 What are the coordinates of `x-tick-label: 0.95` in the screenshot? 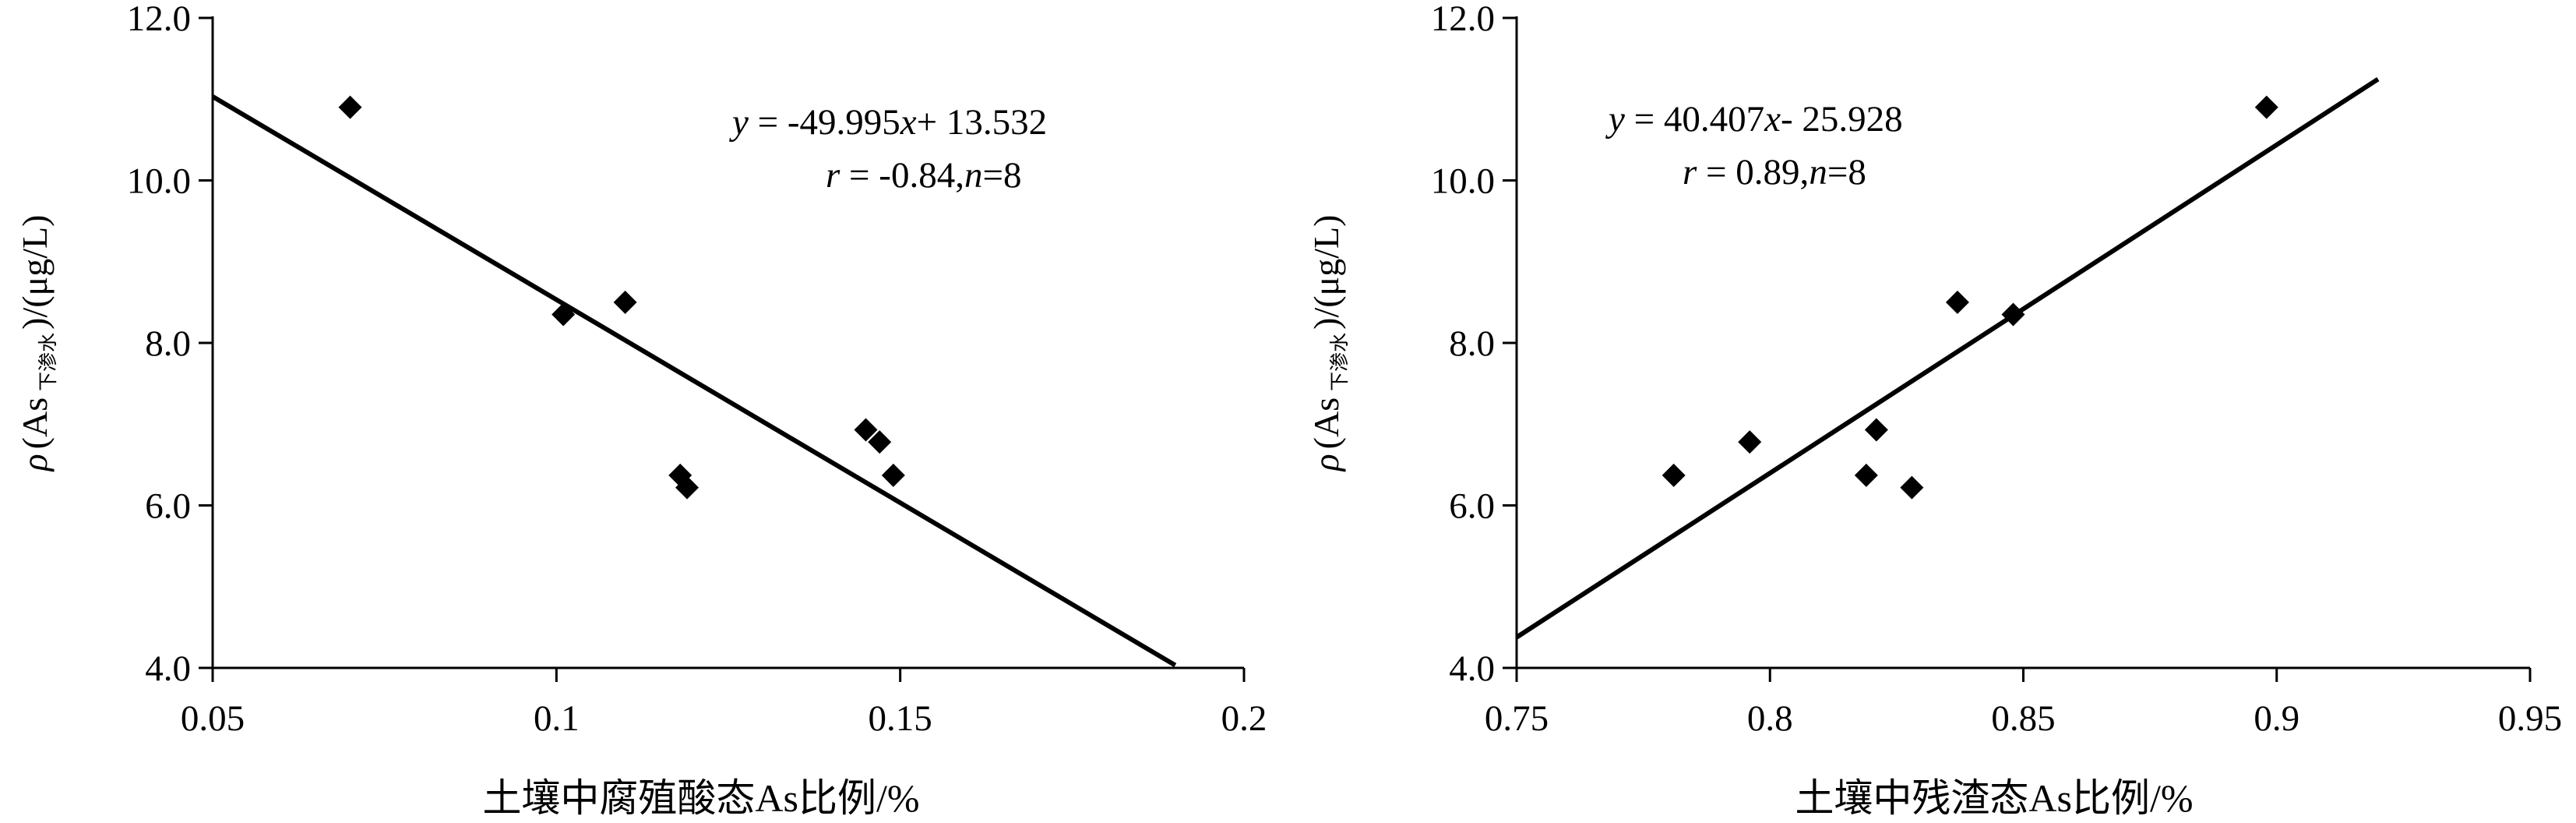 It's located at (2530, 718).